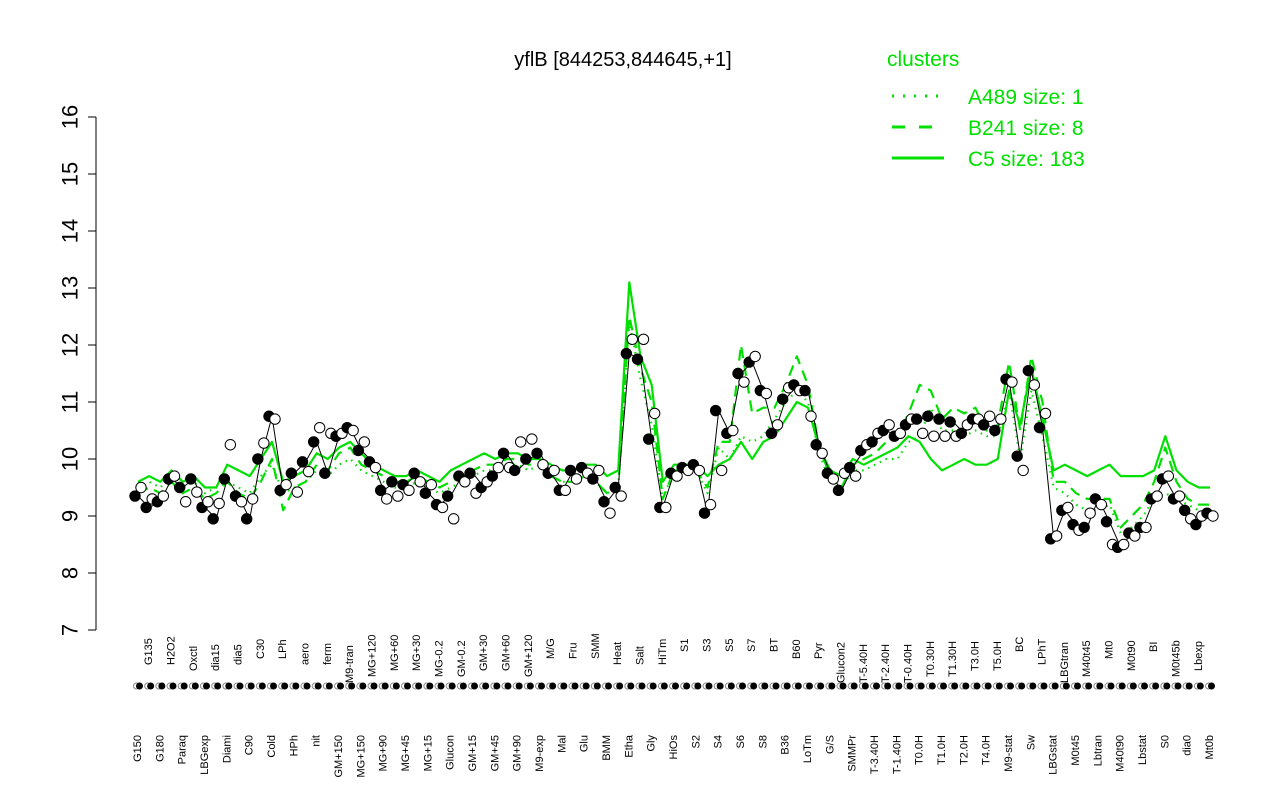  What do you see at coordinates (183, 749) in the screenshot?
I see `x-tick-label: Paraq` at bounding box center [183, 749].